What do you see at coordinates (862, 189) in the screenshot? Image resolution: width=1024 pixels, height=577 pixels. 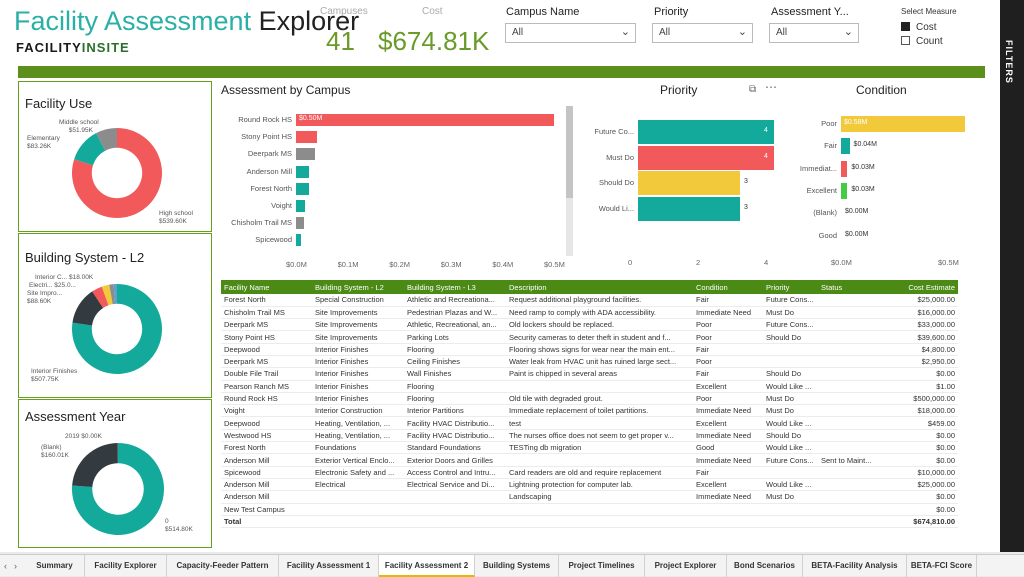 I see `data-label: $0.03M` at bounding box center [862, 189].